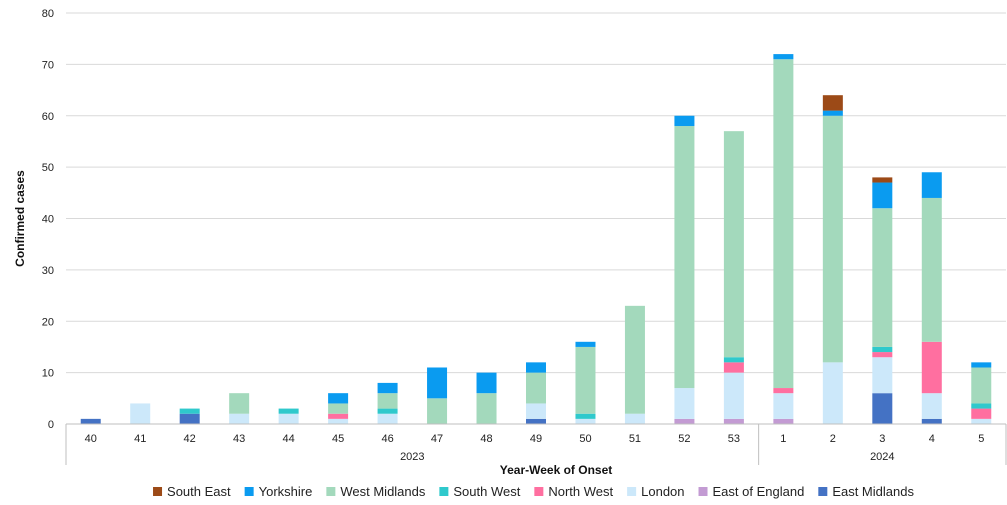  Describe the element at coordinates (338, 439) in the screenshot. I see `x-tick-label: 45` at that location.